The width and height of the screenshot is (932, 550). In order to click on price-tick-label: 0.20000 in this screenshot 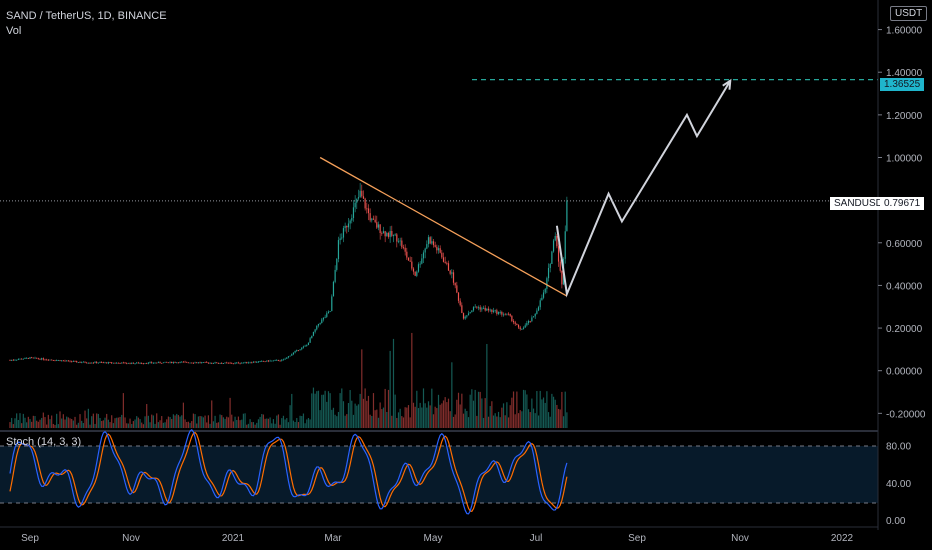, I will do `click(904, 329)`.